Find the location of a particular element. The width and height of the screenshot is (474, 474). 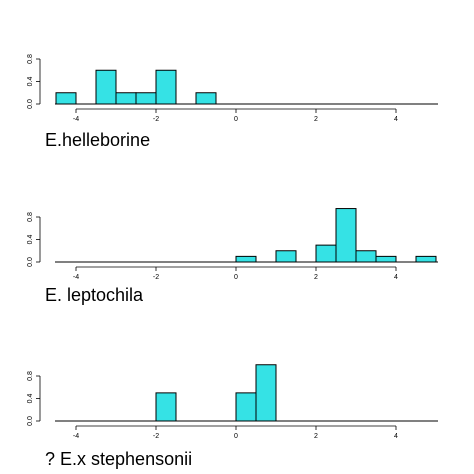

panel-species-label: ? E.x stephensonii is located at coordinates (118, 459).